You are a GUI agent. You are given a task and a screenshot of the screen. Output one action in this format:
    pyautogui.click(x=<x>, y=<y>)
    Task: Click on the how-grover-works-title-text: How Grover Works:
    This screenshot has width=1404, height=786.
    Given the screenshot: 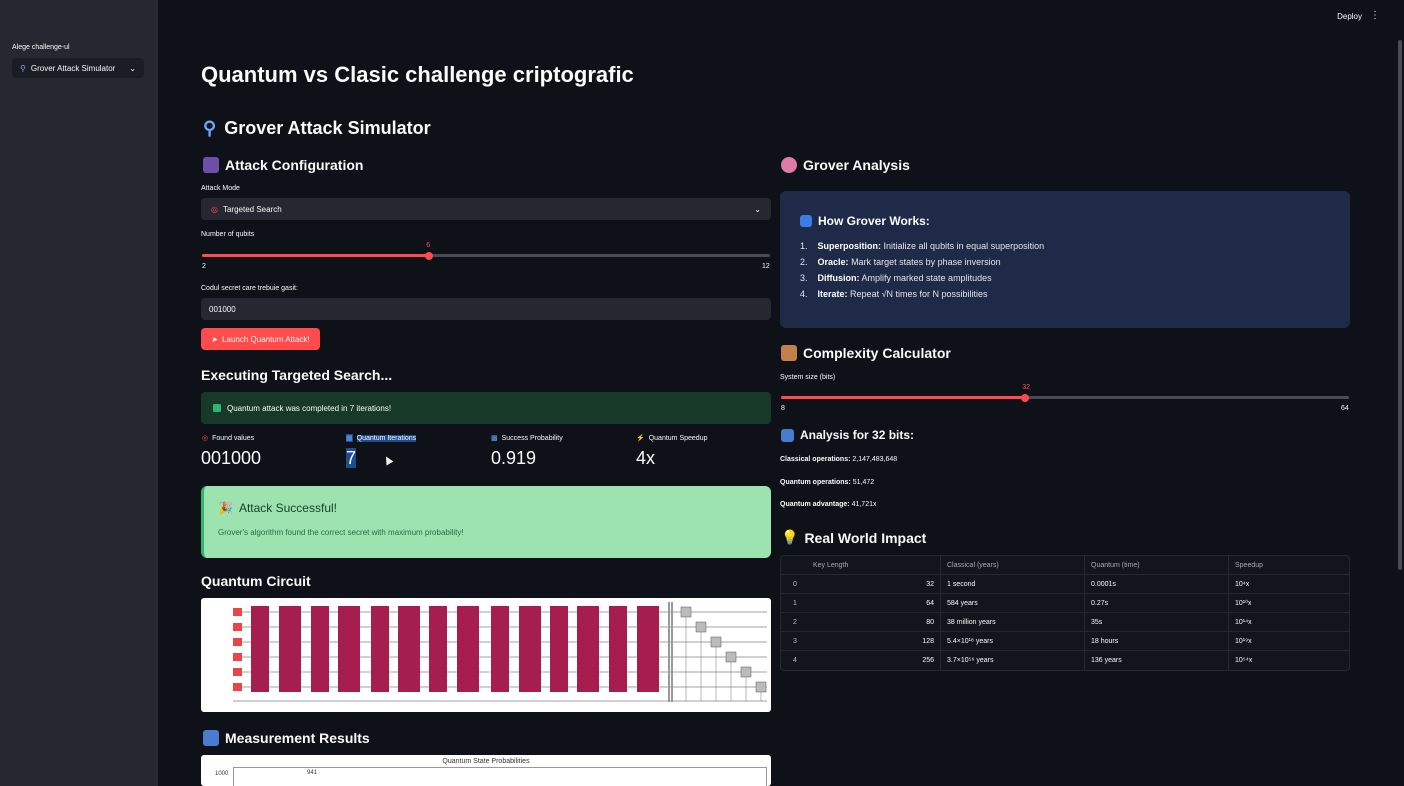 What is the action you would take?
    pyautogui.click(x=874, y=221)
    